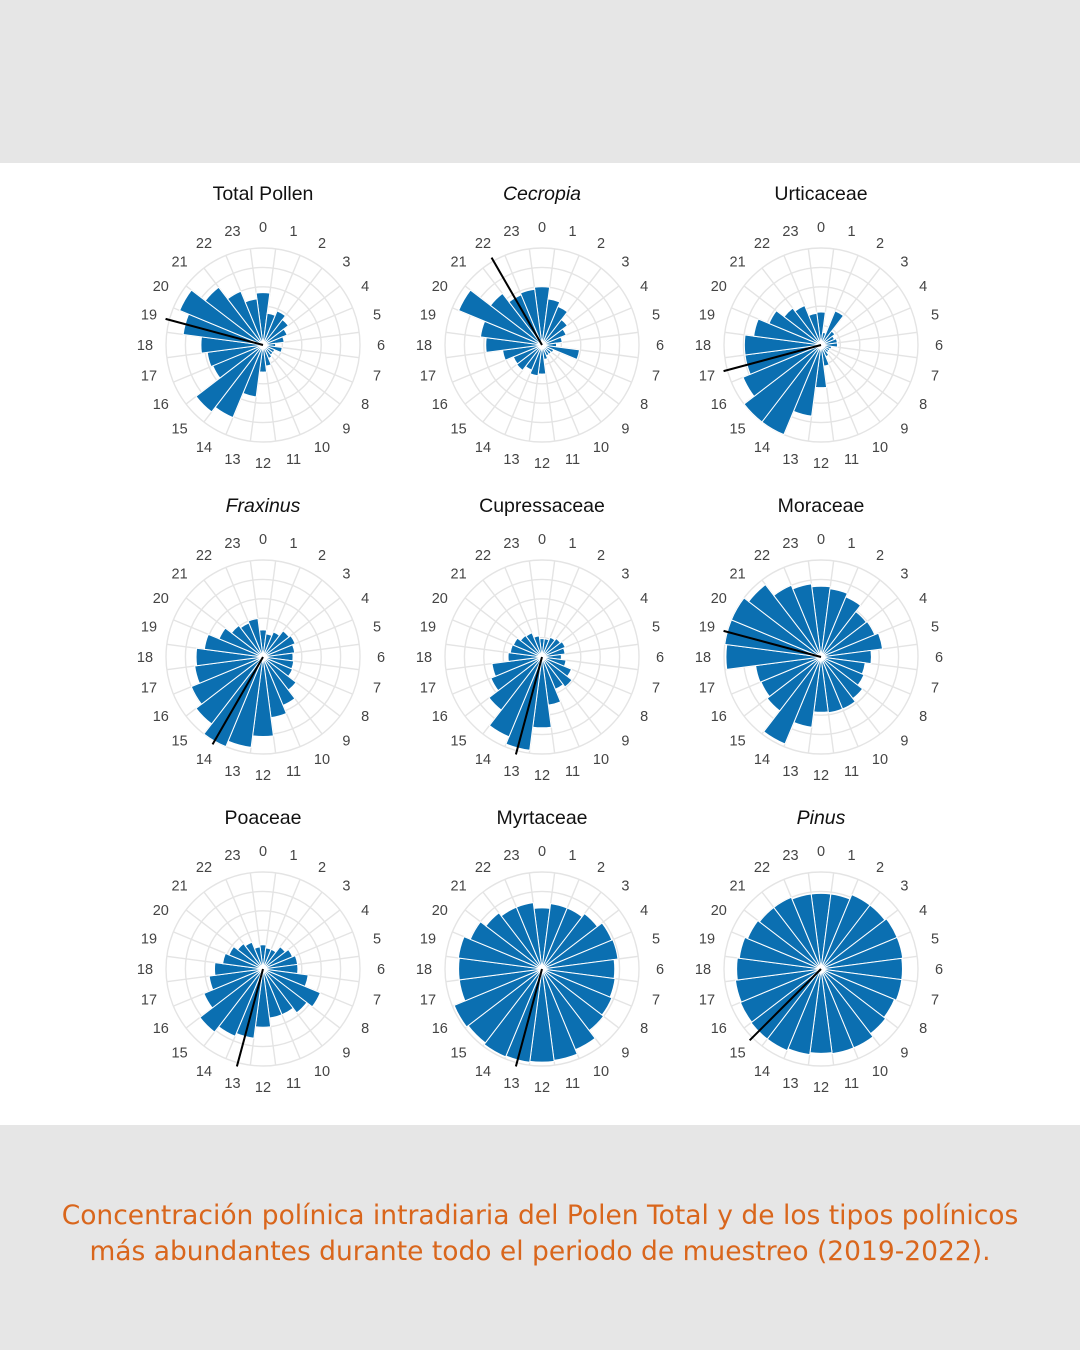  I want to click on grid-spoke, so click(859, 374).